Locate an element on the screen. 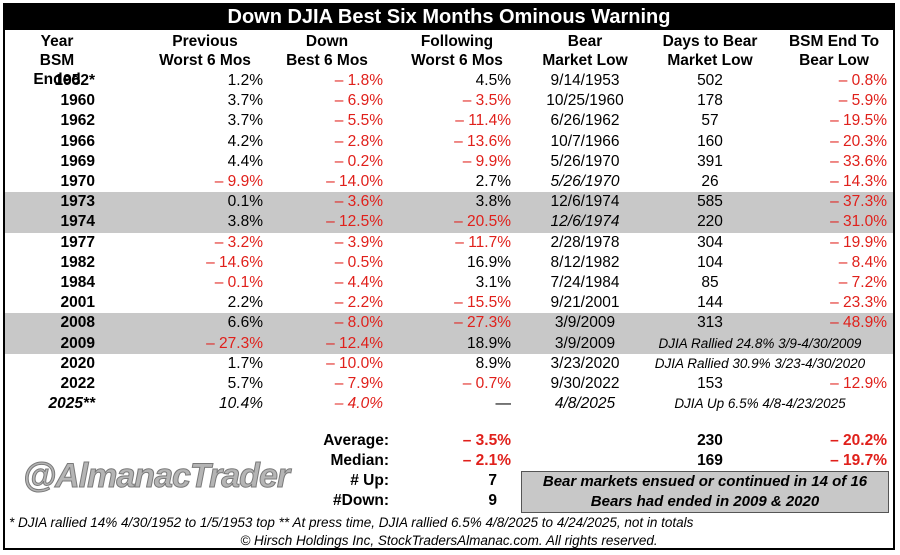 Image resolution: width=900 pixels, height=555 pixels. cell-year: 1973 is located at coordinates (77, 202).